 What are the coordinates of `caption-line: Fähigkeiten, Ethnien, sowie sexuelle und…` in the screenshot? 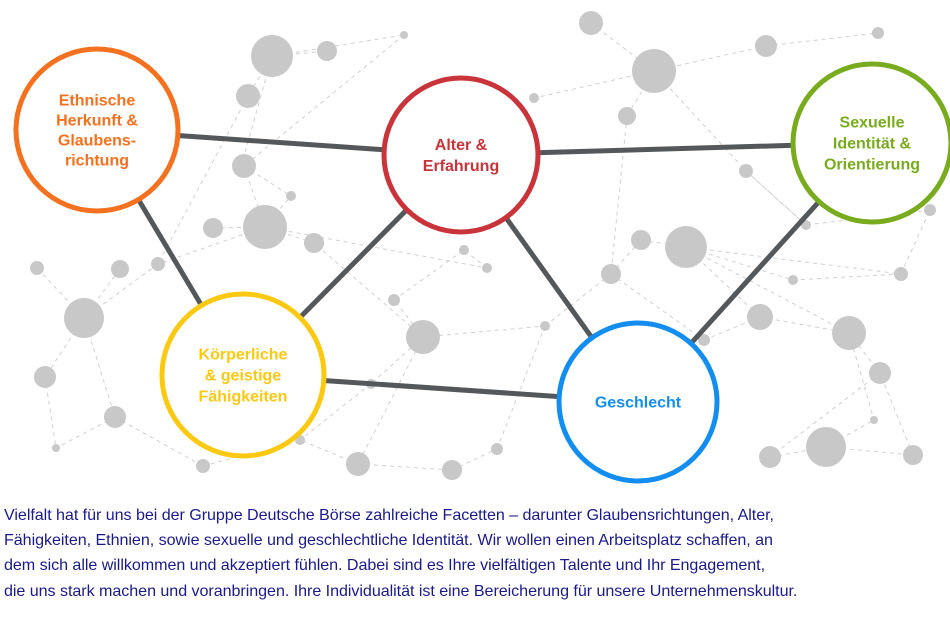 It's located at (388, 540).